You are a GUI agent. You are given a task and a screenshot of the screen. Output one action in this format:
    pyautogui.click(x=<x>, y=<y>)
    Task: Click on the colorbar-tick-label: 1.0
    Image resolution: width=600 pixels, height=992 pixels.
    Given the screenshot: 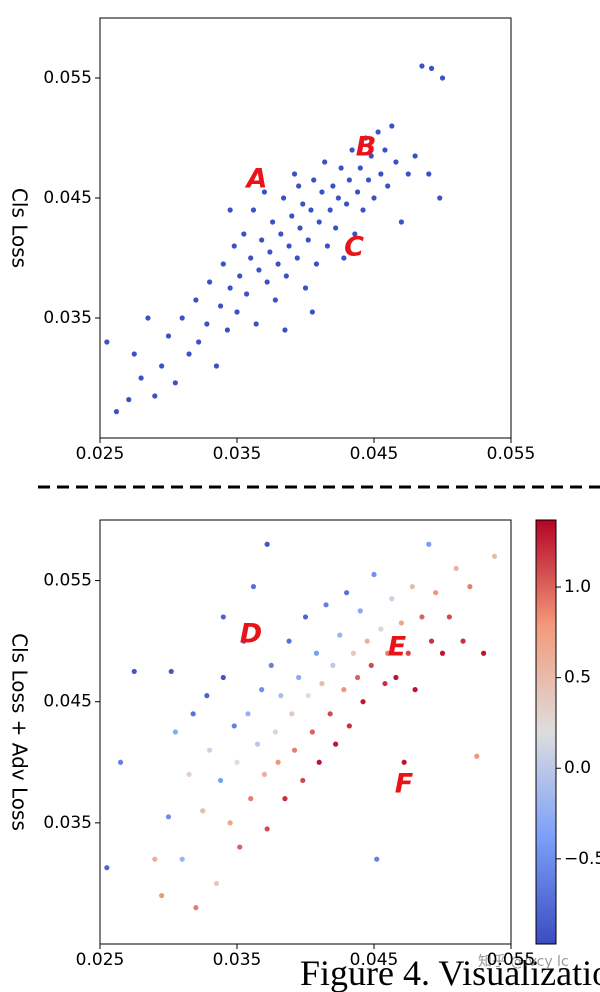 What is the action you would take?
    pyautogui.click(x=577, y=587)
    